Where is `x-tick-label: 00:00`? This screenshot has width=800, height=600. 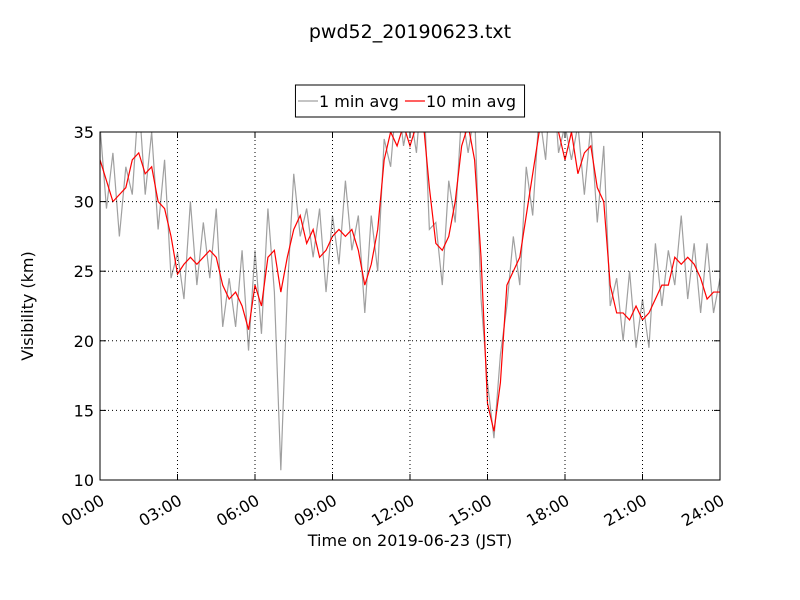 x-tick-label: 00:00 is located at coordinates (82, 511).